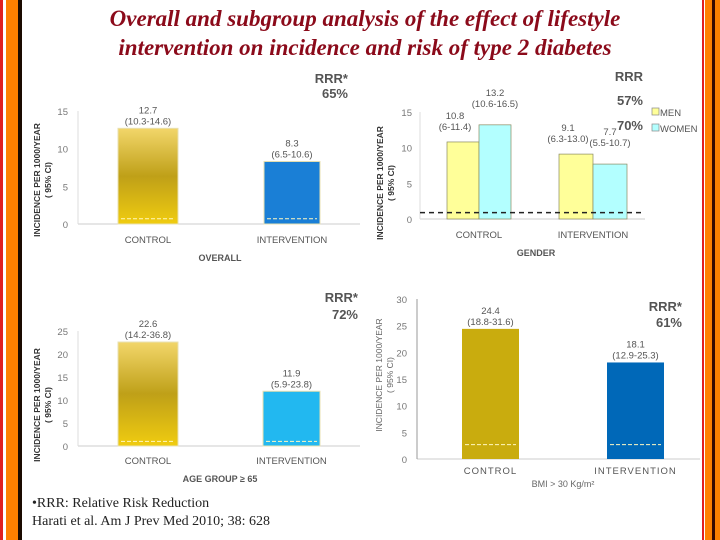 This screenshot has width=720, height=540. Describe the element at coordinates (20, 270) in the screenshot. I see `border-dark-left` at that location.